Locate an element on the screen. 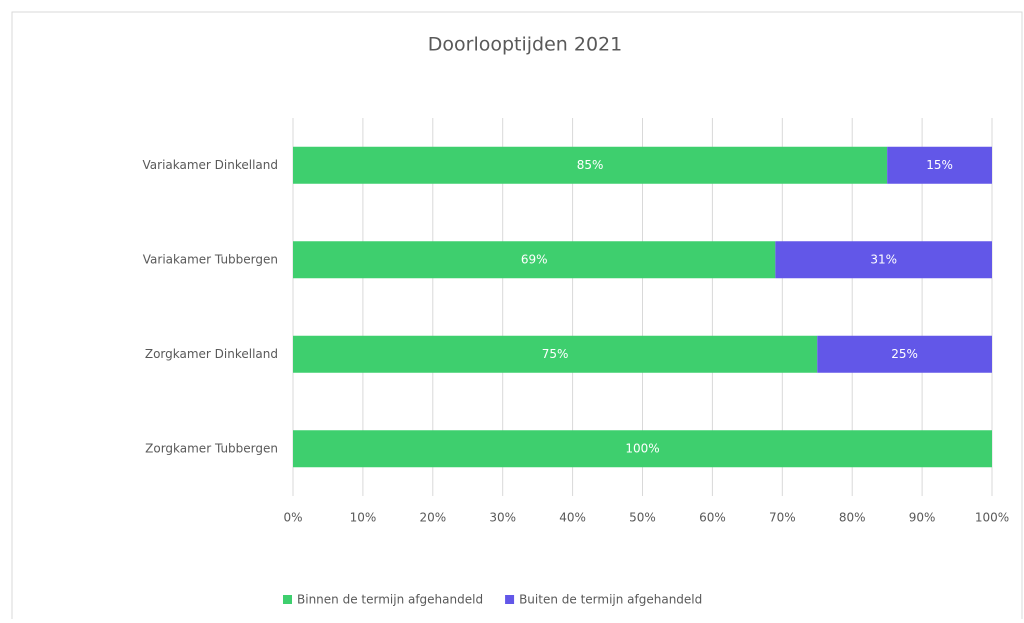 The width and height of the screenshot is (1024, 623). data-label: 100% is located at coordinates (642, 448).